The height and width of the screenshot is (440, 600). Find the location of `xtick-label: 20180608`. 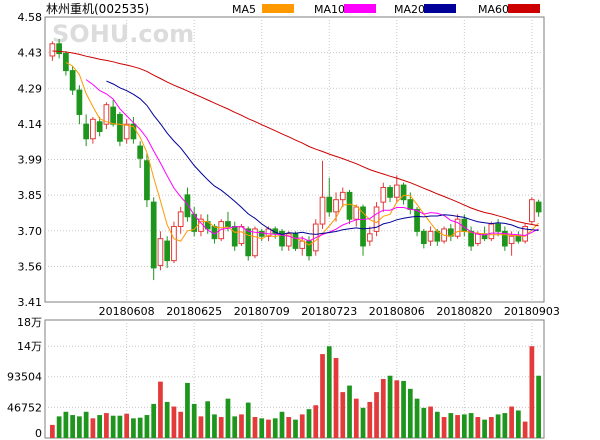

xtick-label: 20180608 is located at coordinates (127, 311).